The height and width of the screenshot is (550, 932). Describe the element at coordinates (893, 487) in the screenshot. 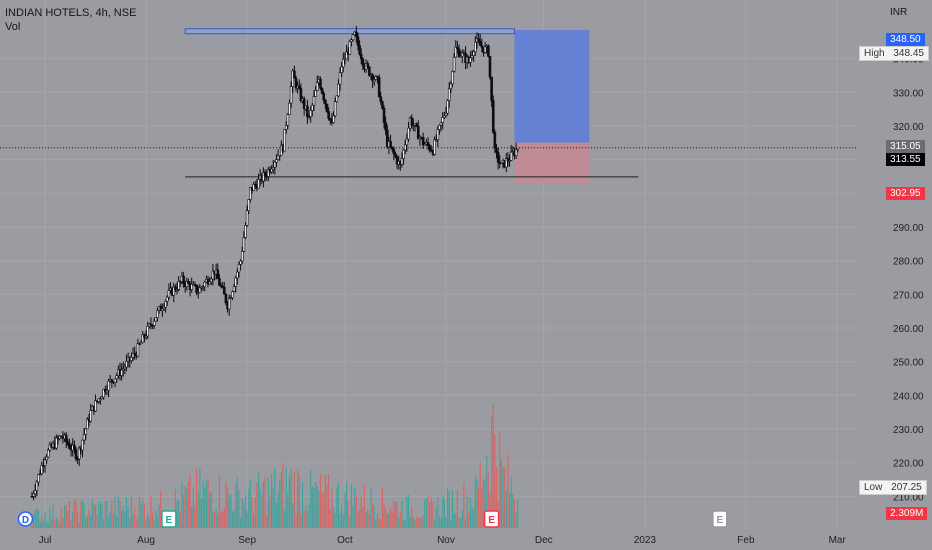

I see `low-tag: Low 207.25` at that location.